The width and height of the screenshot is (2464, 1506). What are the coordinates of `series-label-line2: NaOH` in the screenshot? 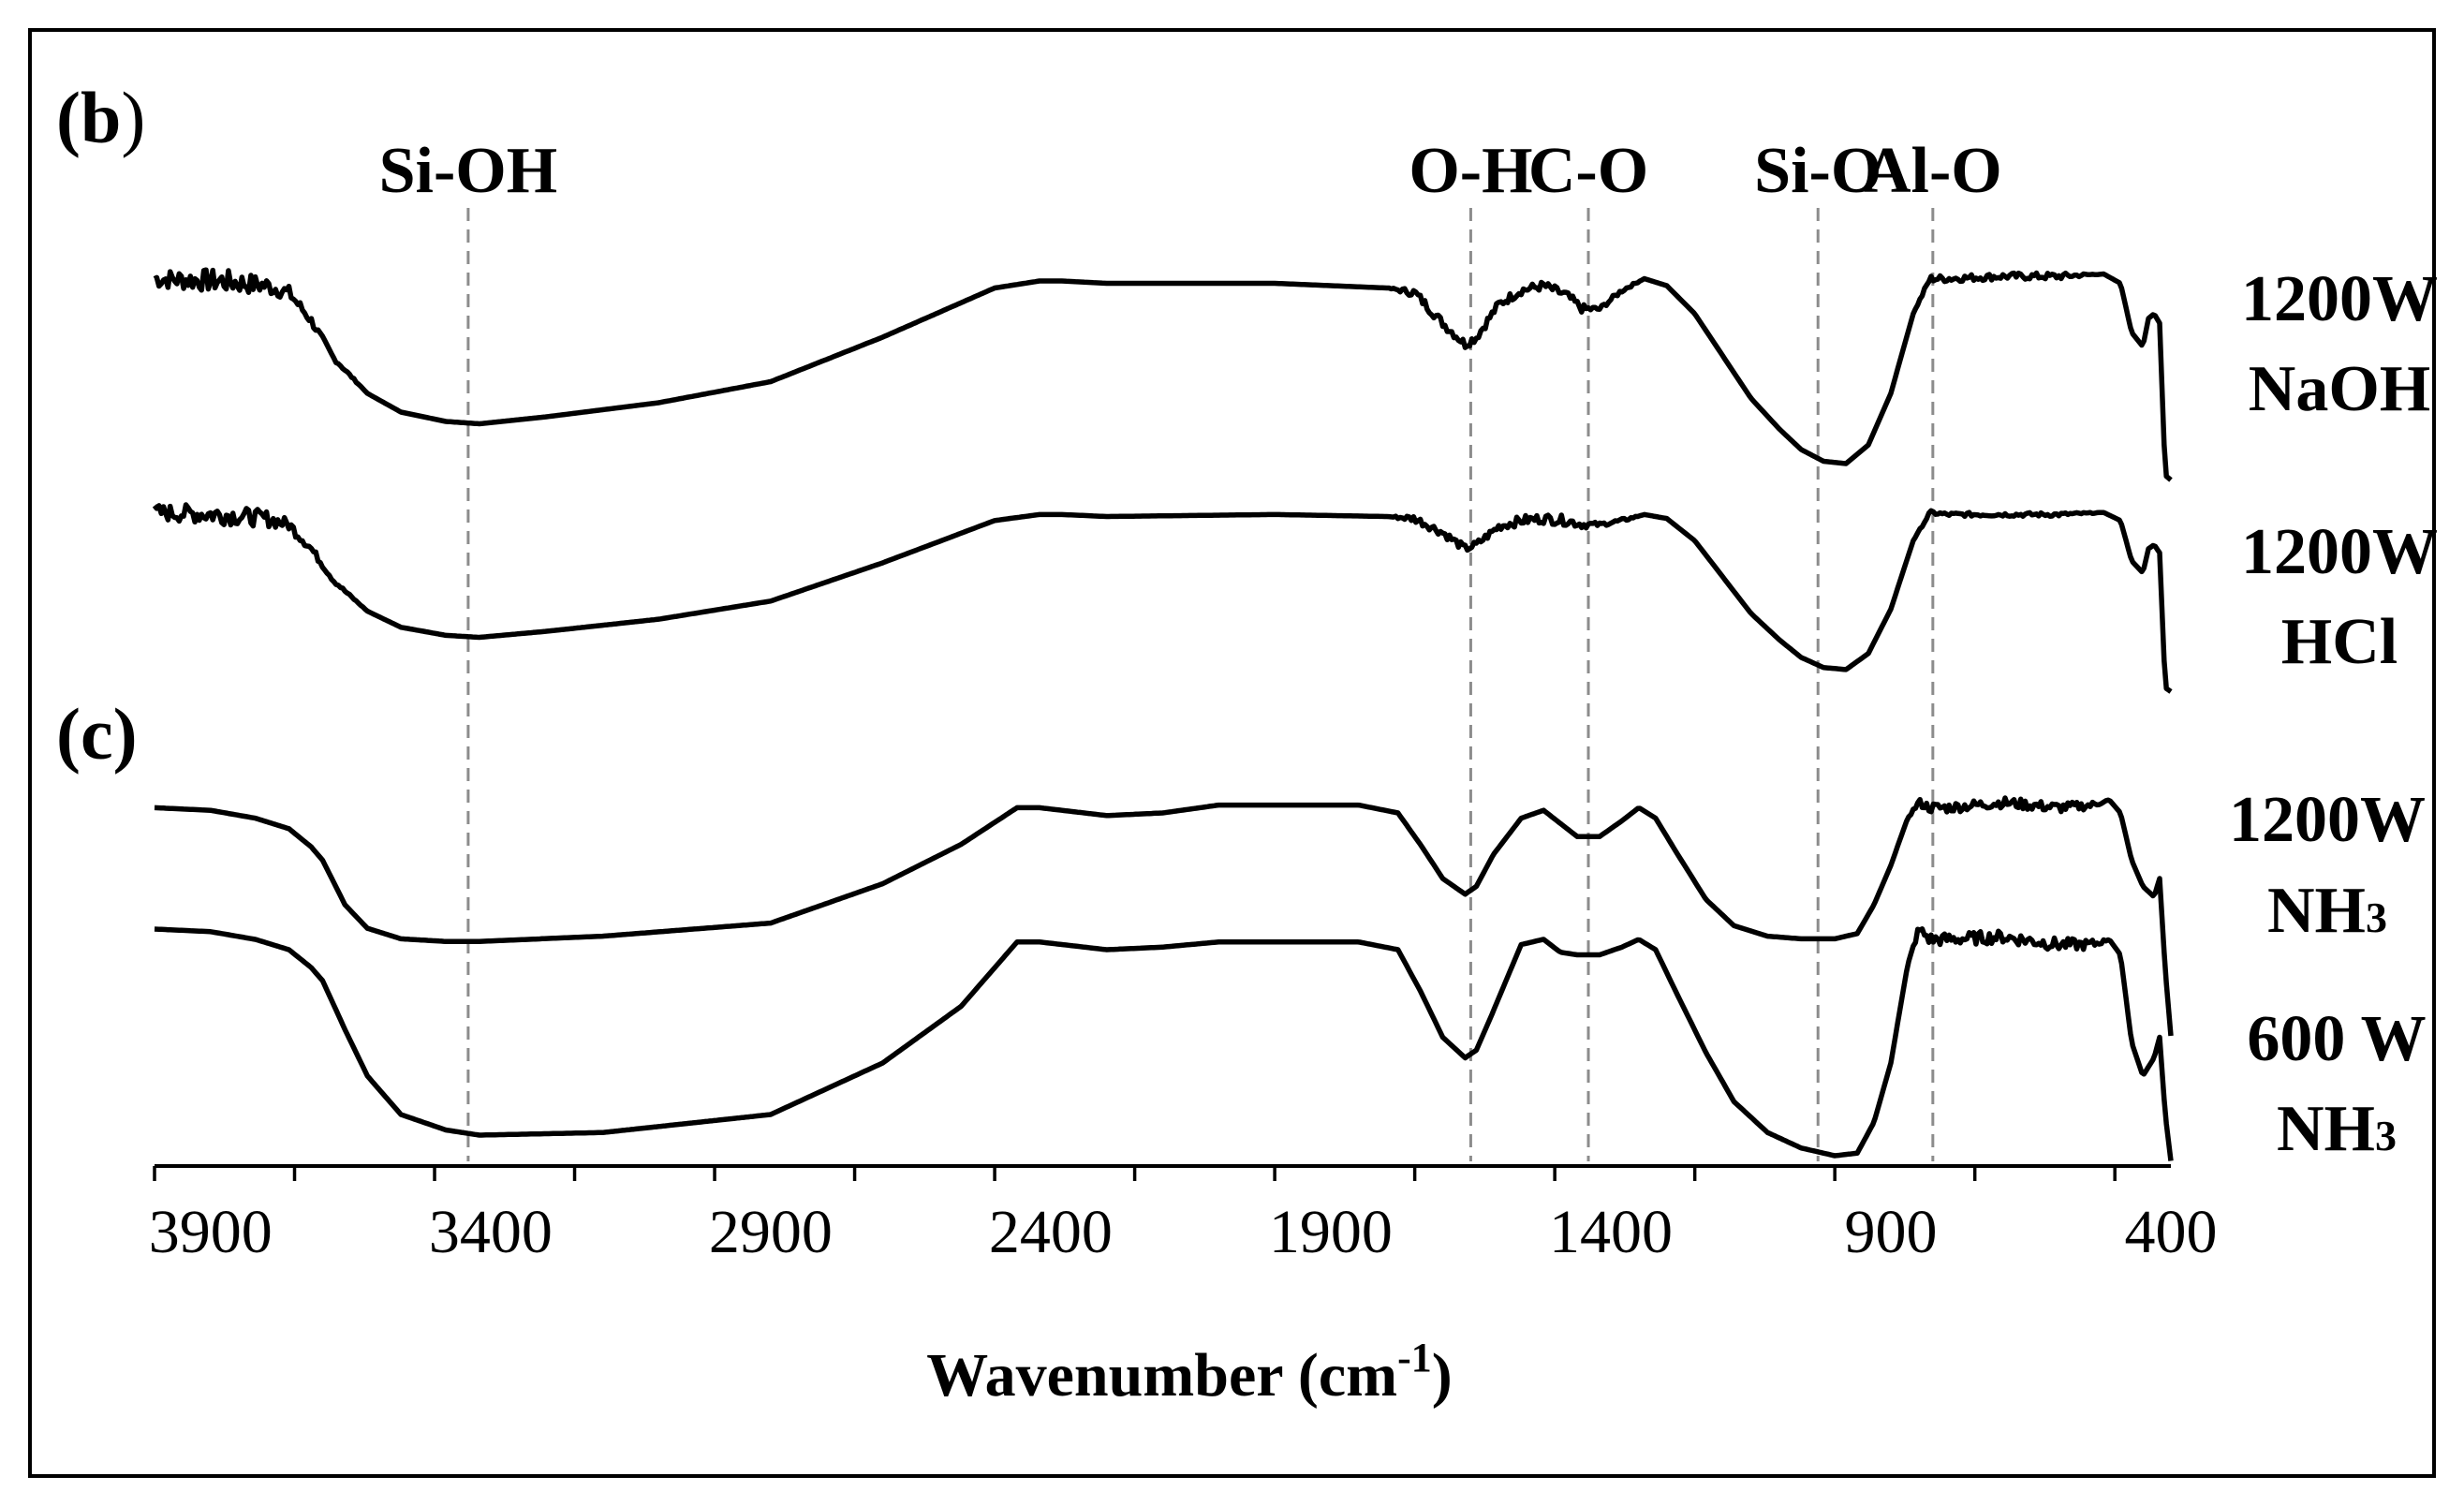 It's located at (2339, 389).